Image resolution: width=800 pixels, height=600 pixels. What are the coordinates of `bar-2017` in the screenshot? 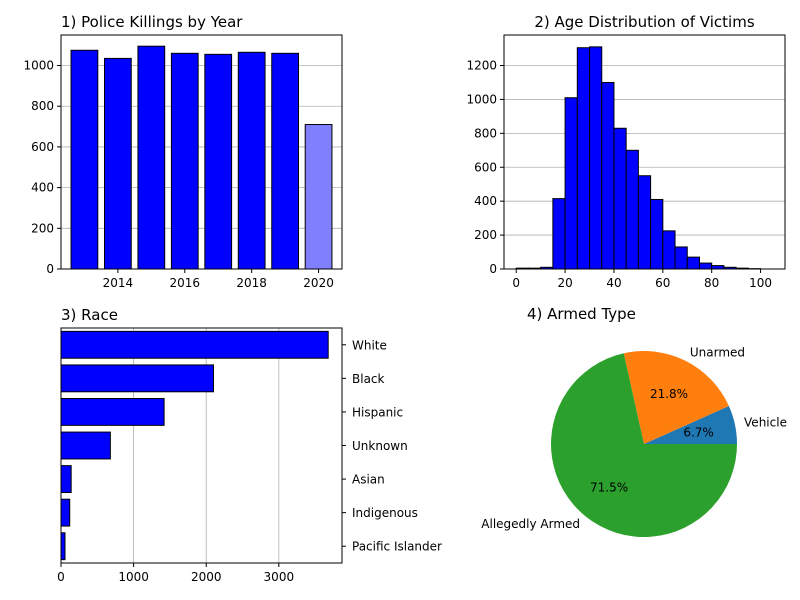 It's located at (218, 161).